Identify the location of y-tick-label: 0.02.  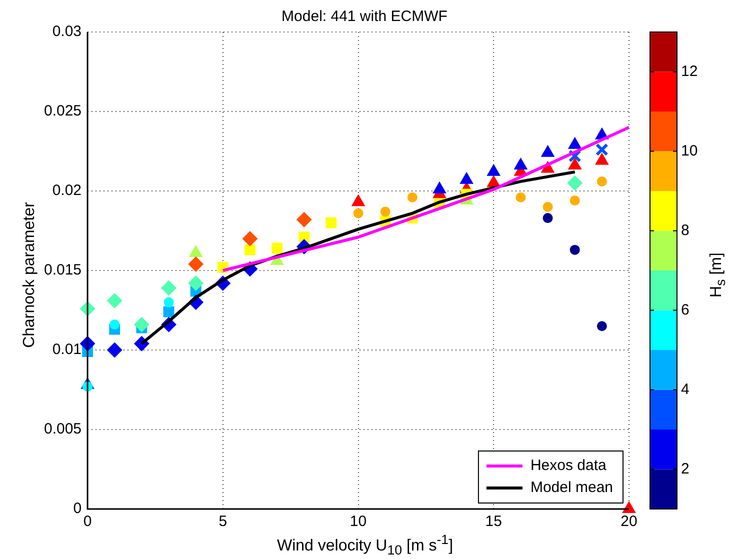
(67, 191).